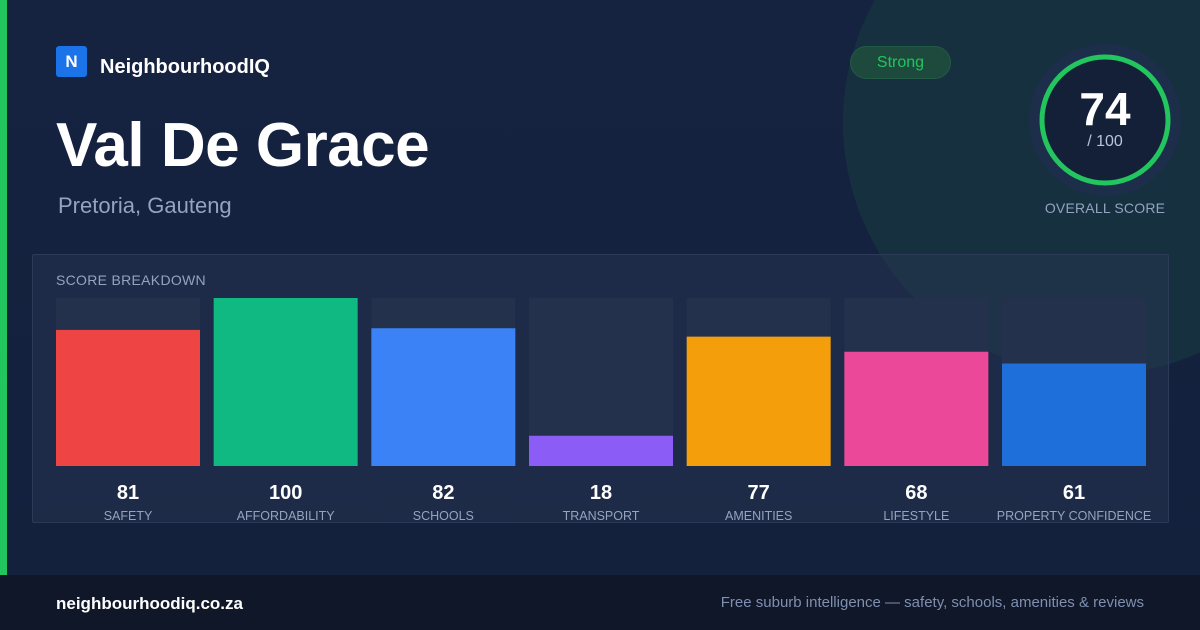 This screenshot has height=630, width=1200. I want to click on bar-property-confidence, so click(1074, 414).